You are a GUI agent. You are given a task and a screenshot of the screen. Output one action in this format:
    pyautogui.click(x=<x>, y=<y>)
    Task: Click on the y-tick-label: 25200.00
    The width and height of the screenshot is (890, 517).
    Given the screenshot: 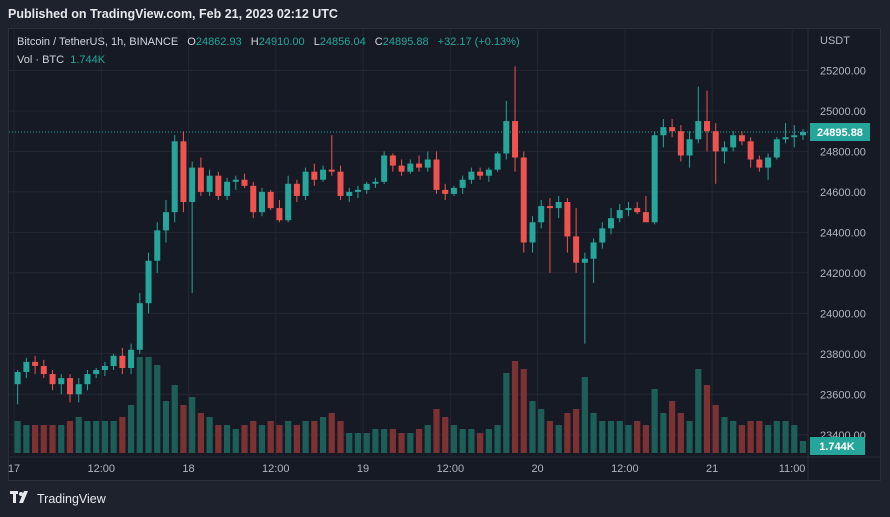 What is the action you would take?
    pyautogui.click(x=843, y=71)
    